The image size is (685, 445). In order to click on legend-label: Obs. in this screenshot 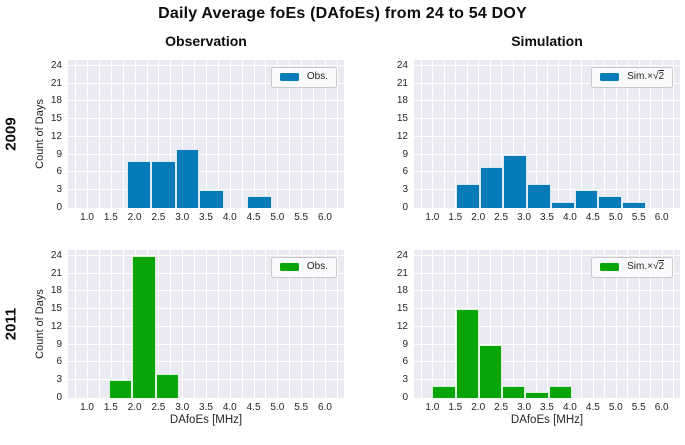, I will do `click(317, 266)`.